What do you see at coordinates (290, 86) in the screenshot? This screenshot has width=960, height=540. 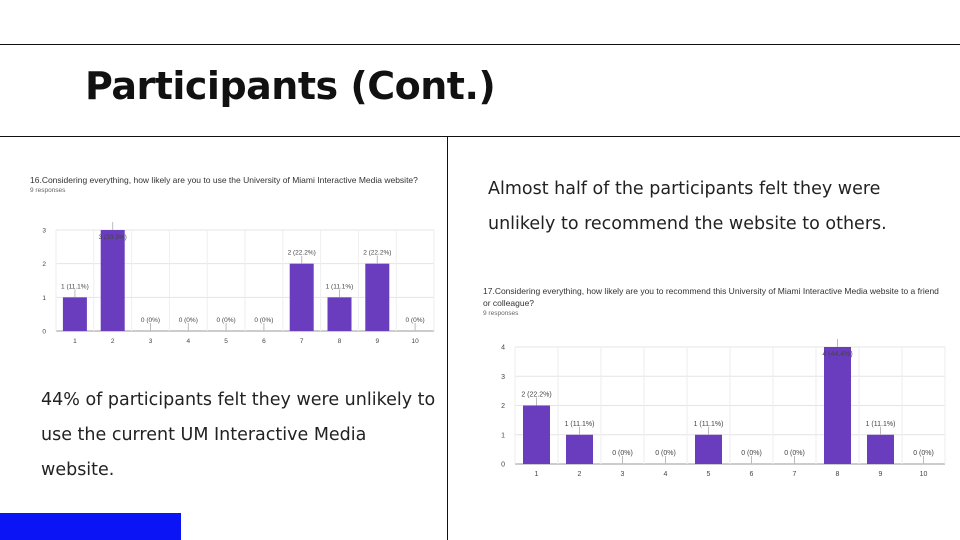 I see `slide-title: Participants (Cont.)` at bounding box center [290, 86].